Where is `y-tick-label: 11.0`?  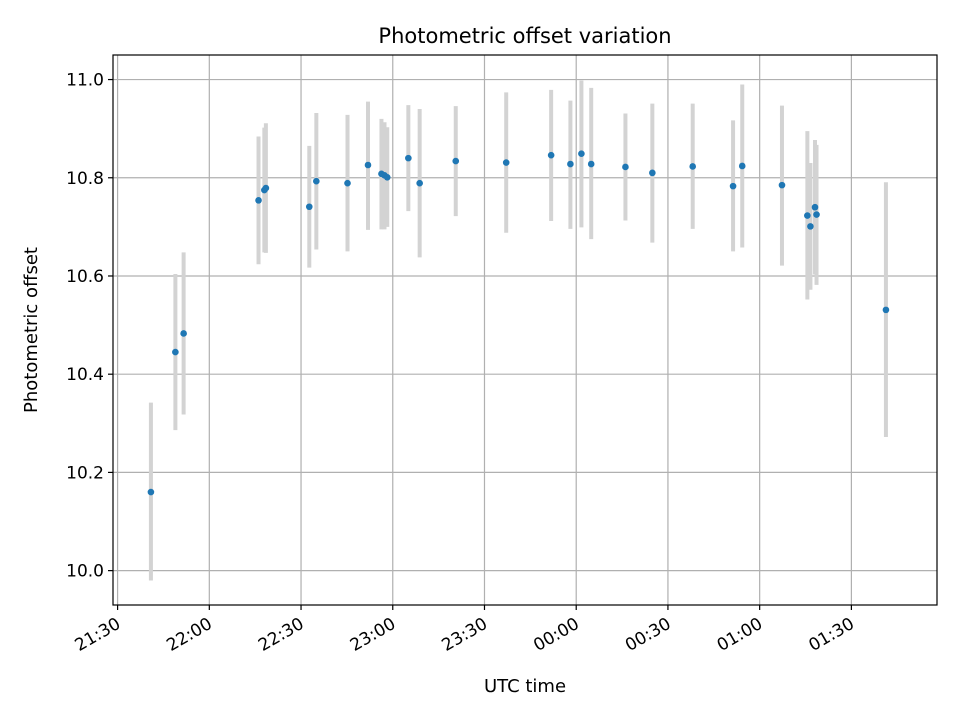
y-tick-label: 11.0 is located at coordinates (85, 81).